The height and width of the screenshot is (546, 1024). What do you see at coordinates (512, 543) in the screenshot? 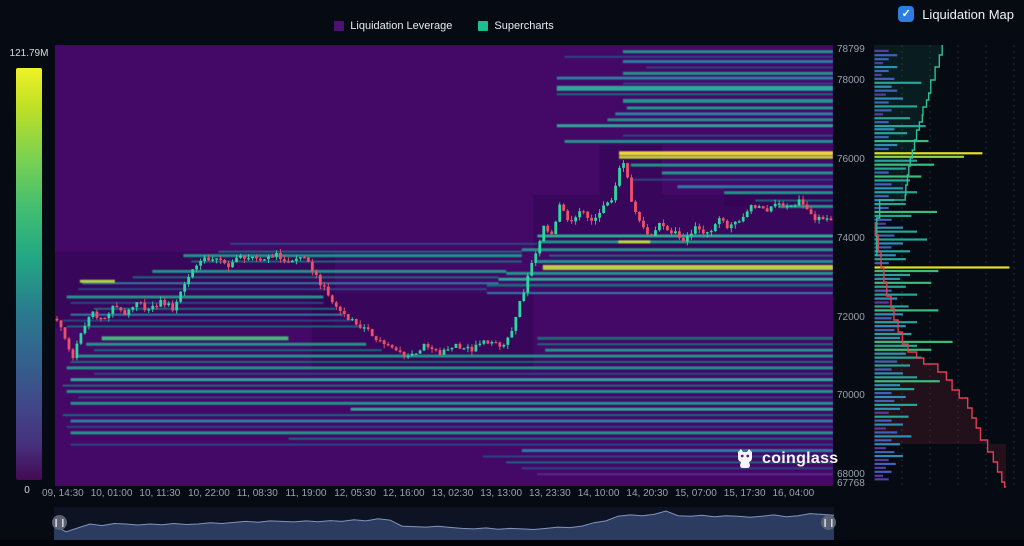
I see `bottom-strip` at bounding box center [512, 543].